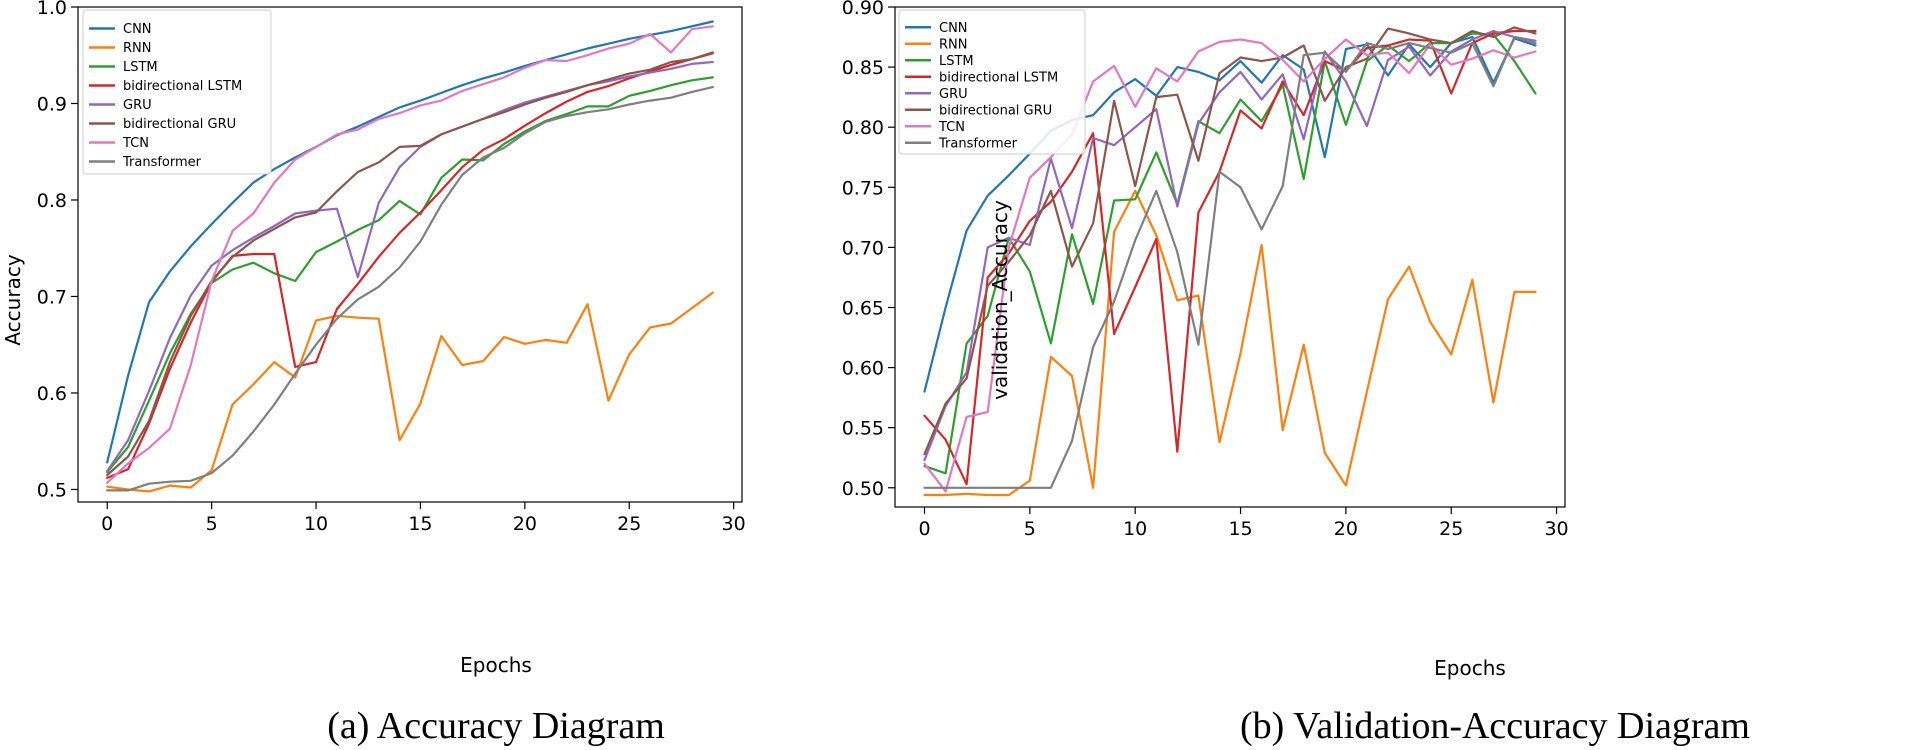 Image resolution: width=1905 pixels, height=750 pixels. What do you see at coordinates (212, 524) in the screenshot?
I see `accuracy-x-tick-label: 5` at bounding box center [212, 524].